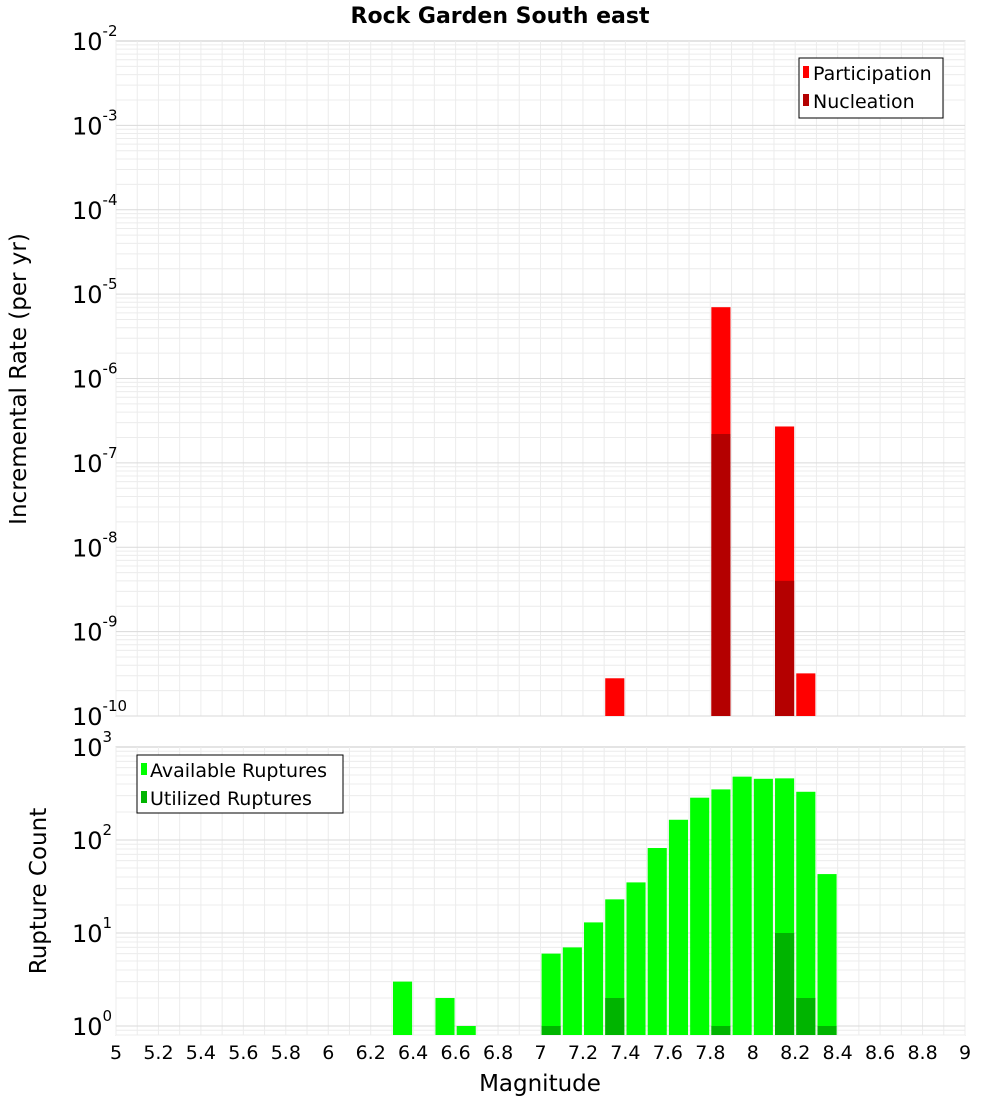 The height and width of the screenshot is (1100, 1000). I want to click on x-tick-label: 6.8, so click(498, 1053).